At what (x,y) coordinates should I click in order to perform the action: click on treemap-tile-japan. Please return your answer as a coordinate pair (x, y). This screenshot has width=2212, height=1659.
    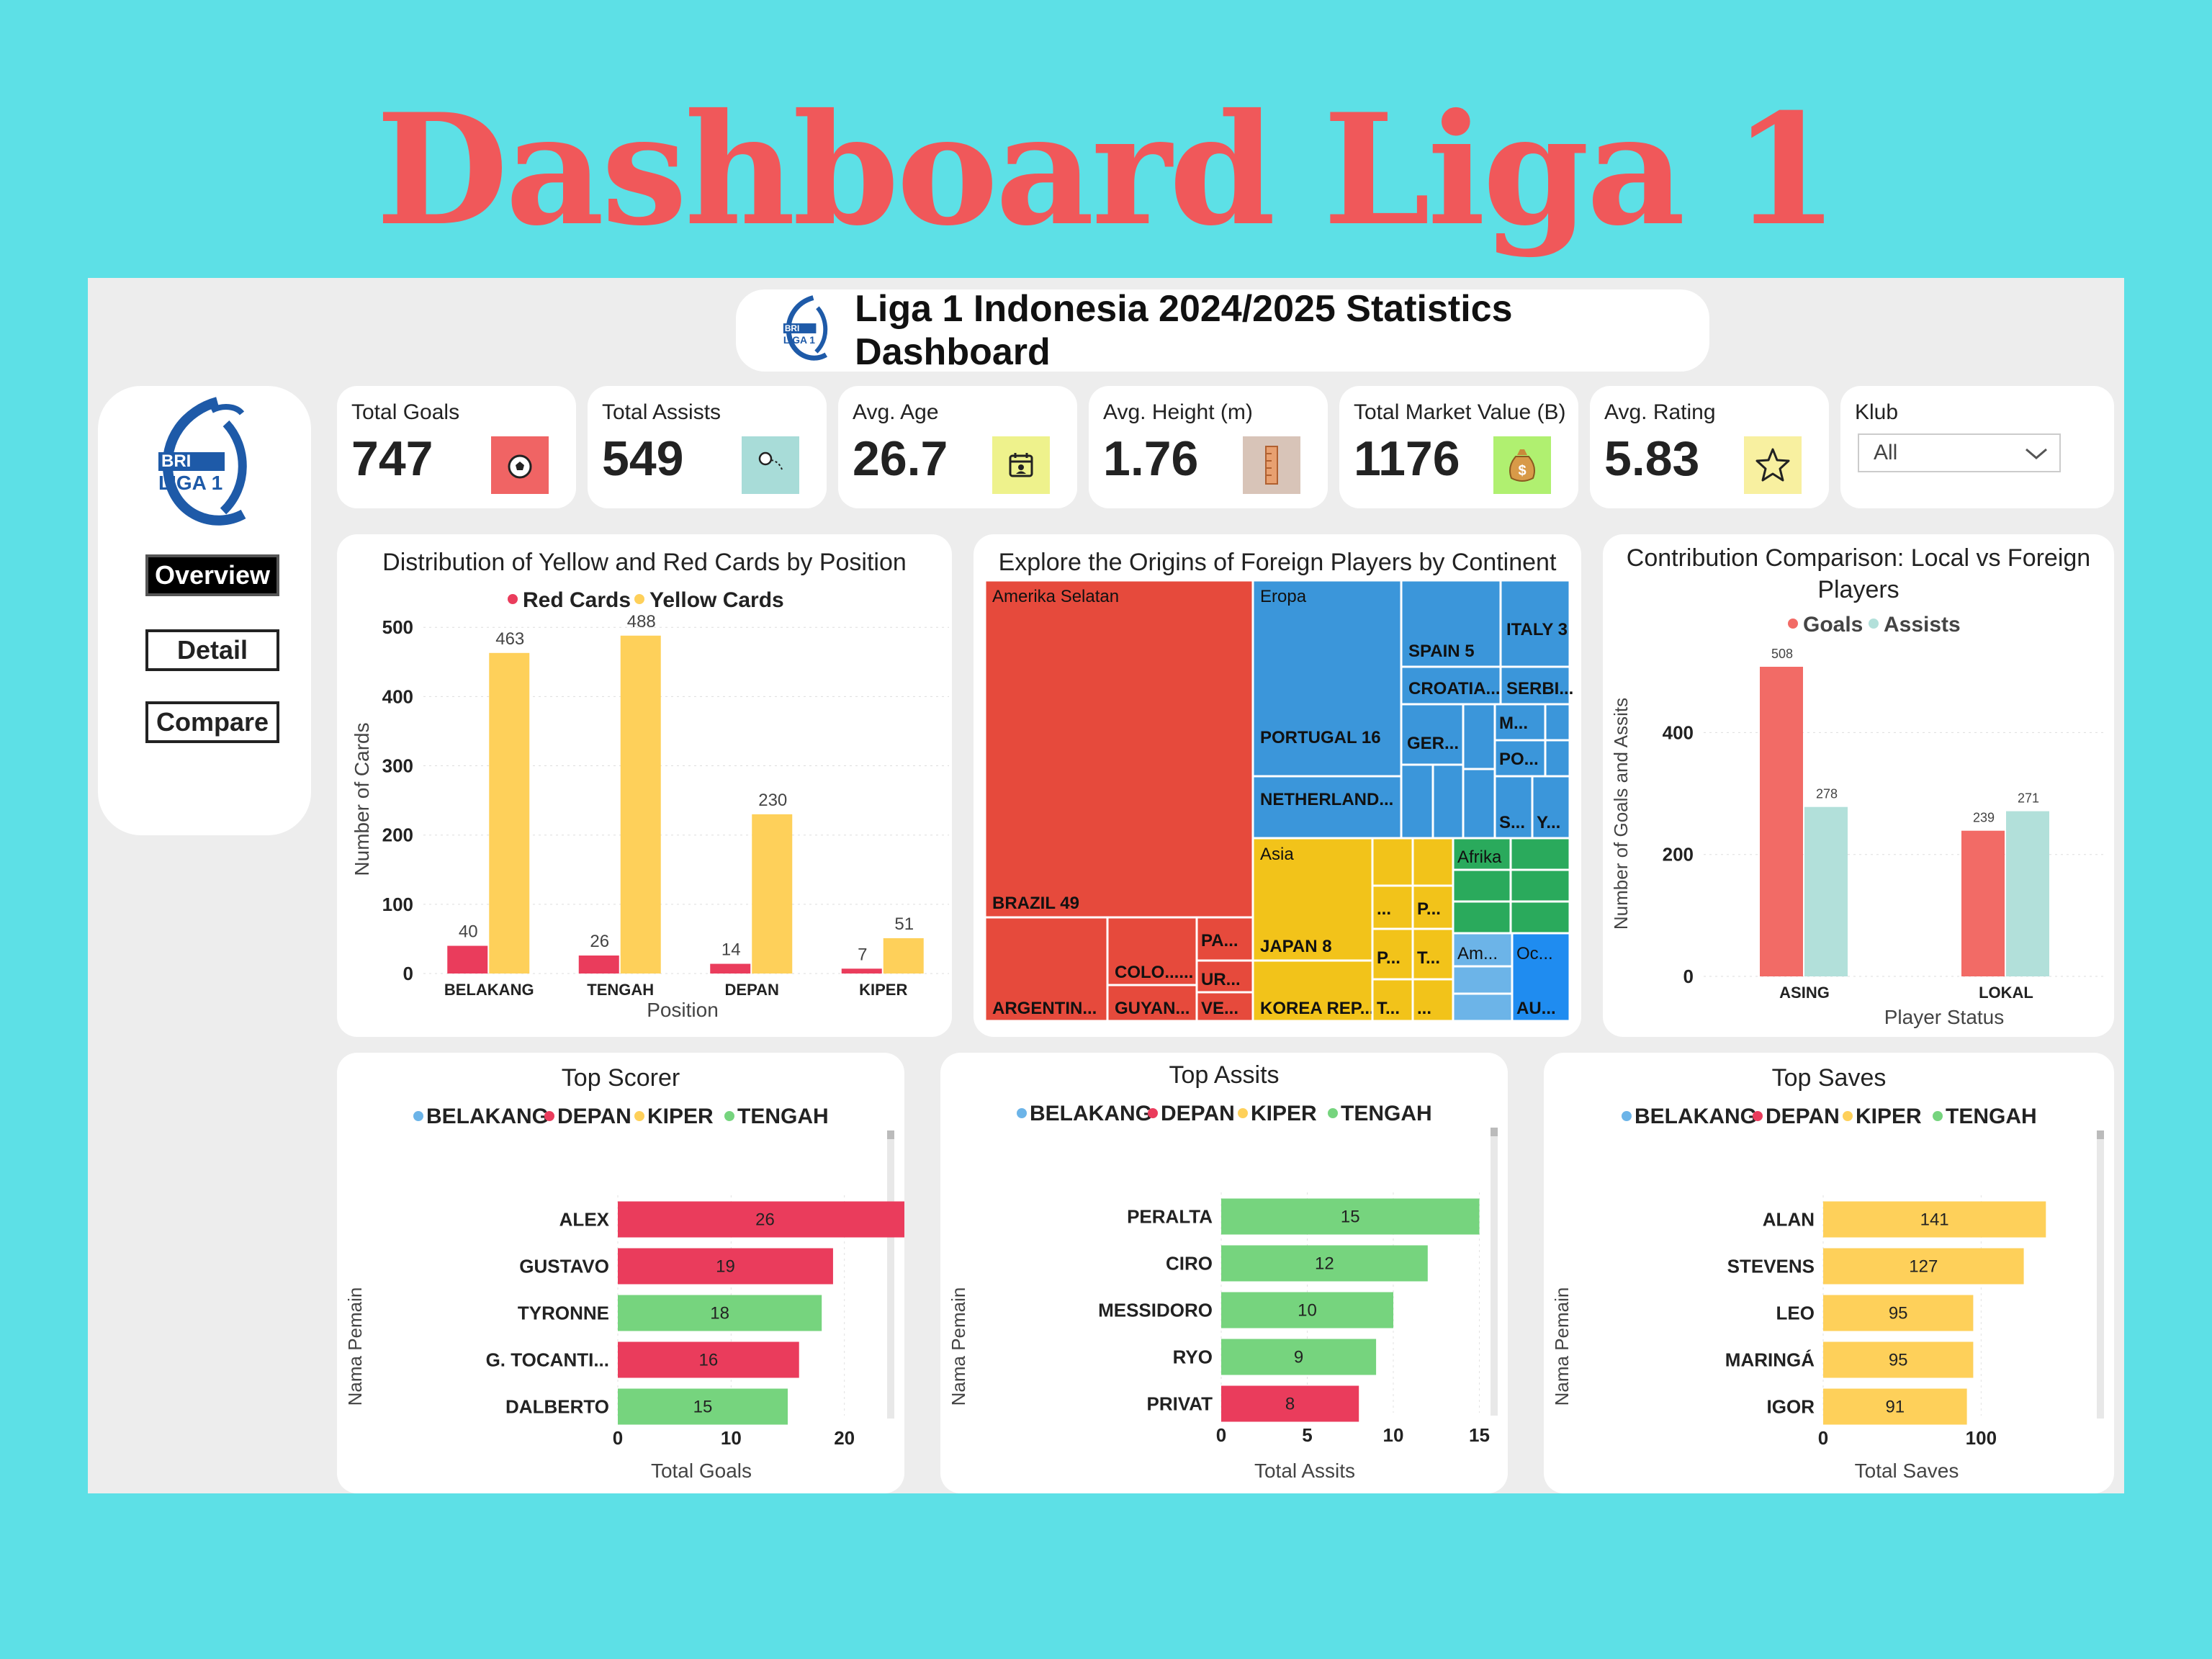
    Looking at the image, I should click on (1312, 900).